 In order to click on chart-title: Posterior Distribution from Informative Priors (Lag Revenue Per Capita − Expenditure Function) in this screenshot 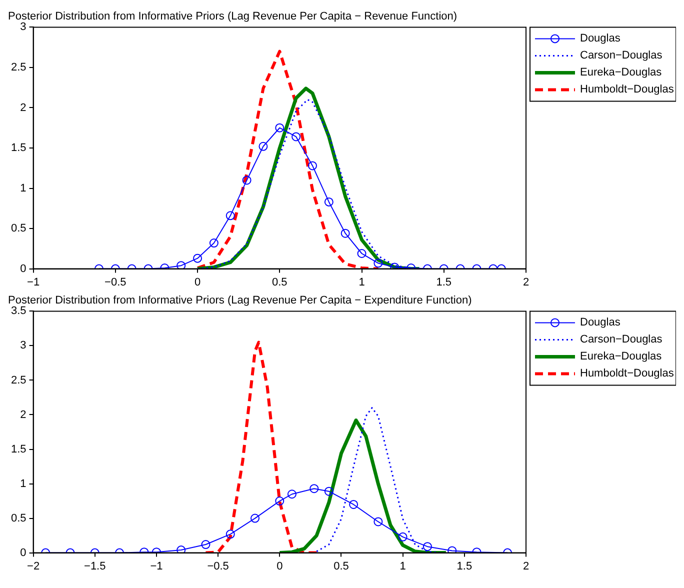, I will do `click(240, 300)`.